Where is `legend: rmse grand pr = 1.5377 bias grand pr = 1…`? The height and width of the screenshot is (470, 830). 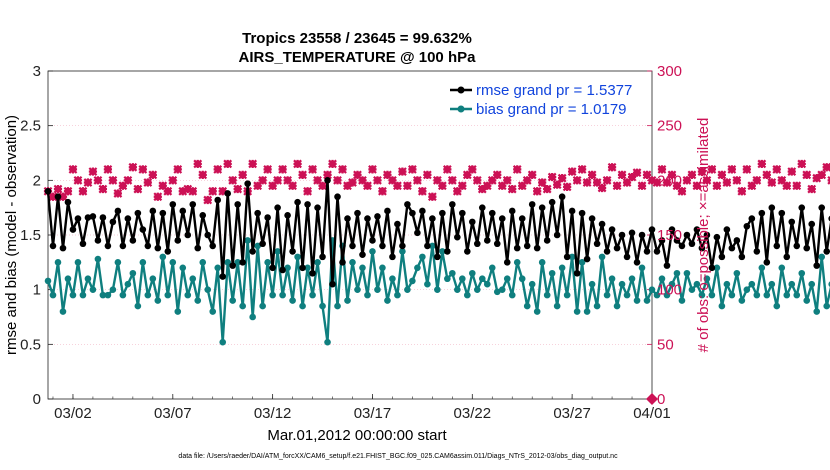 legend: rmse grand pr = 1.5377 bias grand pr = 1… is located at coordinates (548, 98).